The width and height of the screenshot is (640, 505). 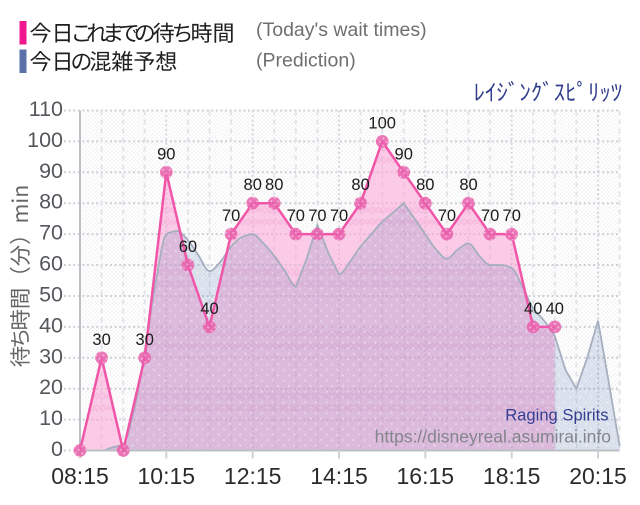 I want to click on svg-text: 12:15, so click(x=253, y=476).